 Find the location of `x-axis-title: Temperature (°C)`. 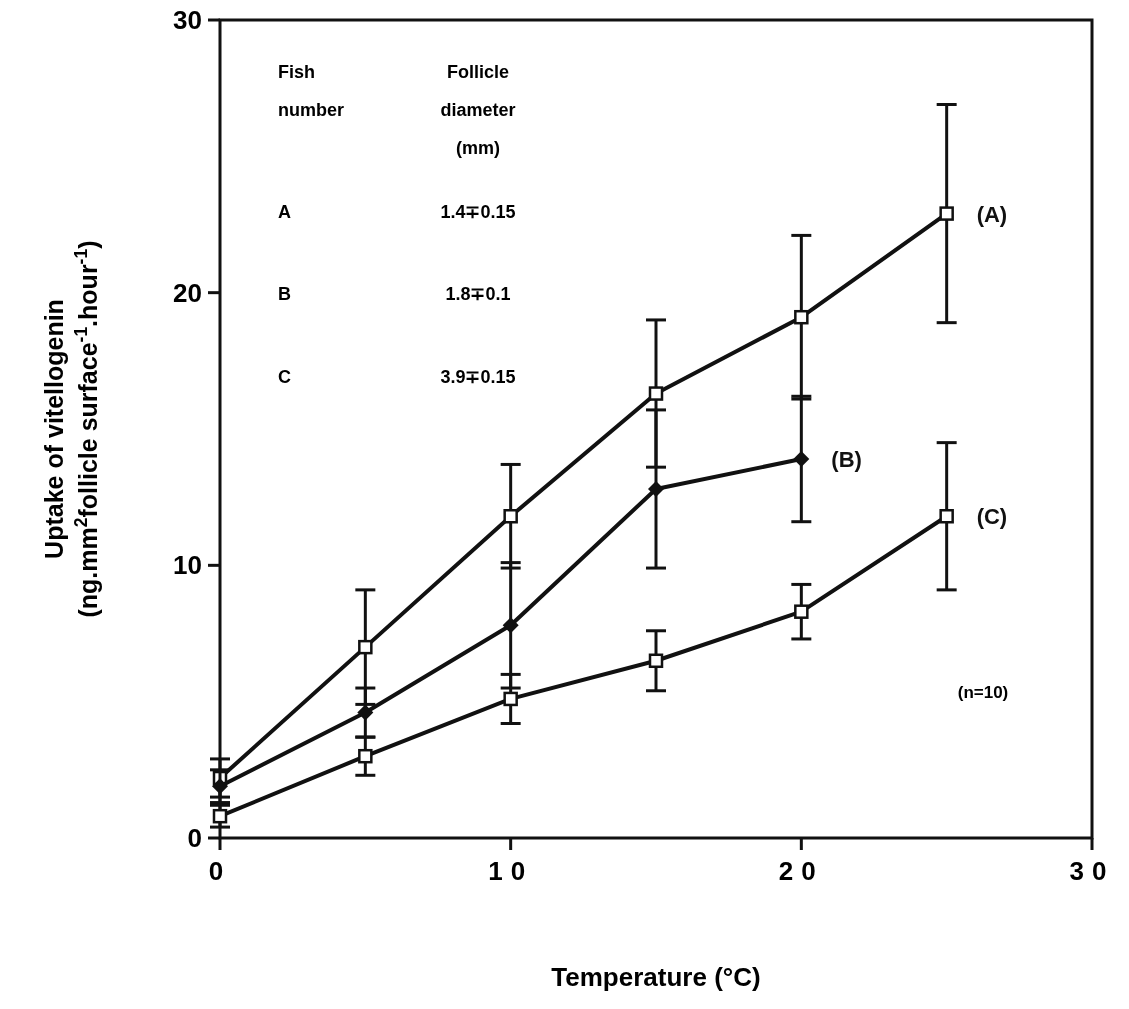

x-axis-title: Temperature (°C) is located at coordinates (656, 977).